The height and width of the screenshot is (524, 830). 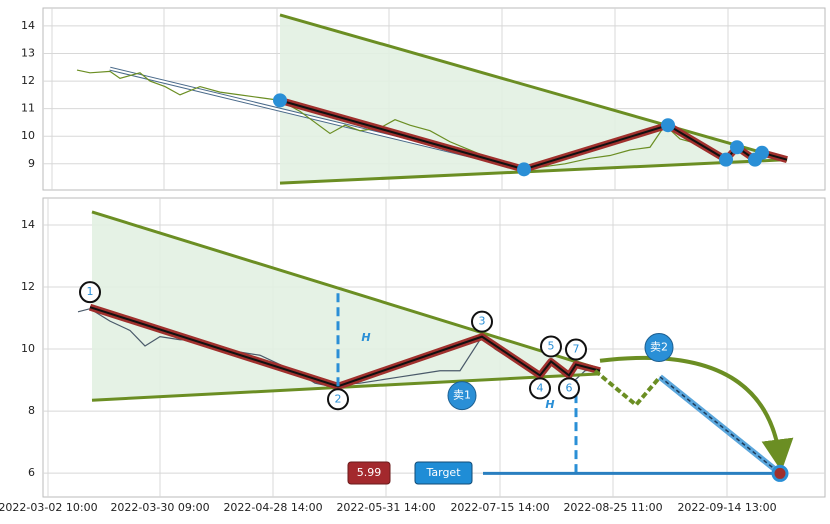 What do you see at coordinates (31, 472) in the screenshot?
I see `y-tick-label: 6` at bounding box center [31, 472].